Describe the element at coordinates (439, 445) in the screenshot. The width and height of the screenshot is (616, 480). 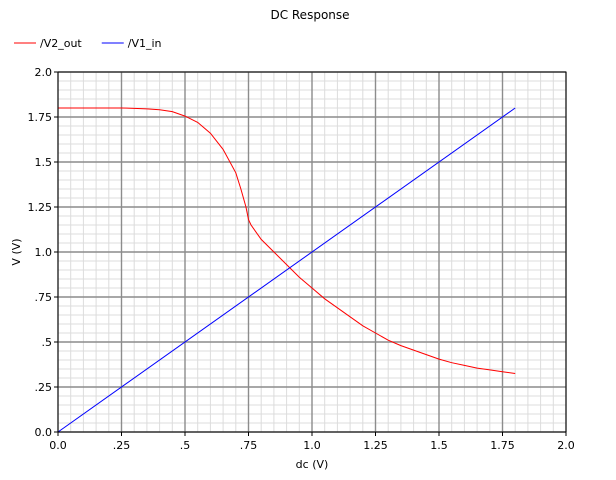
I see `x-tick-label: 1.5` at that location.